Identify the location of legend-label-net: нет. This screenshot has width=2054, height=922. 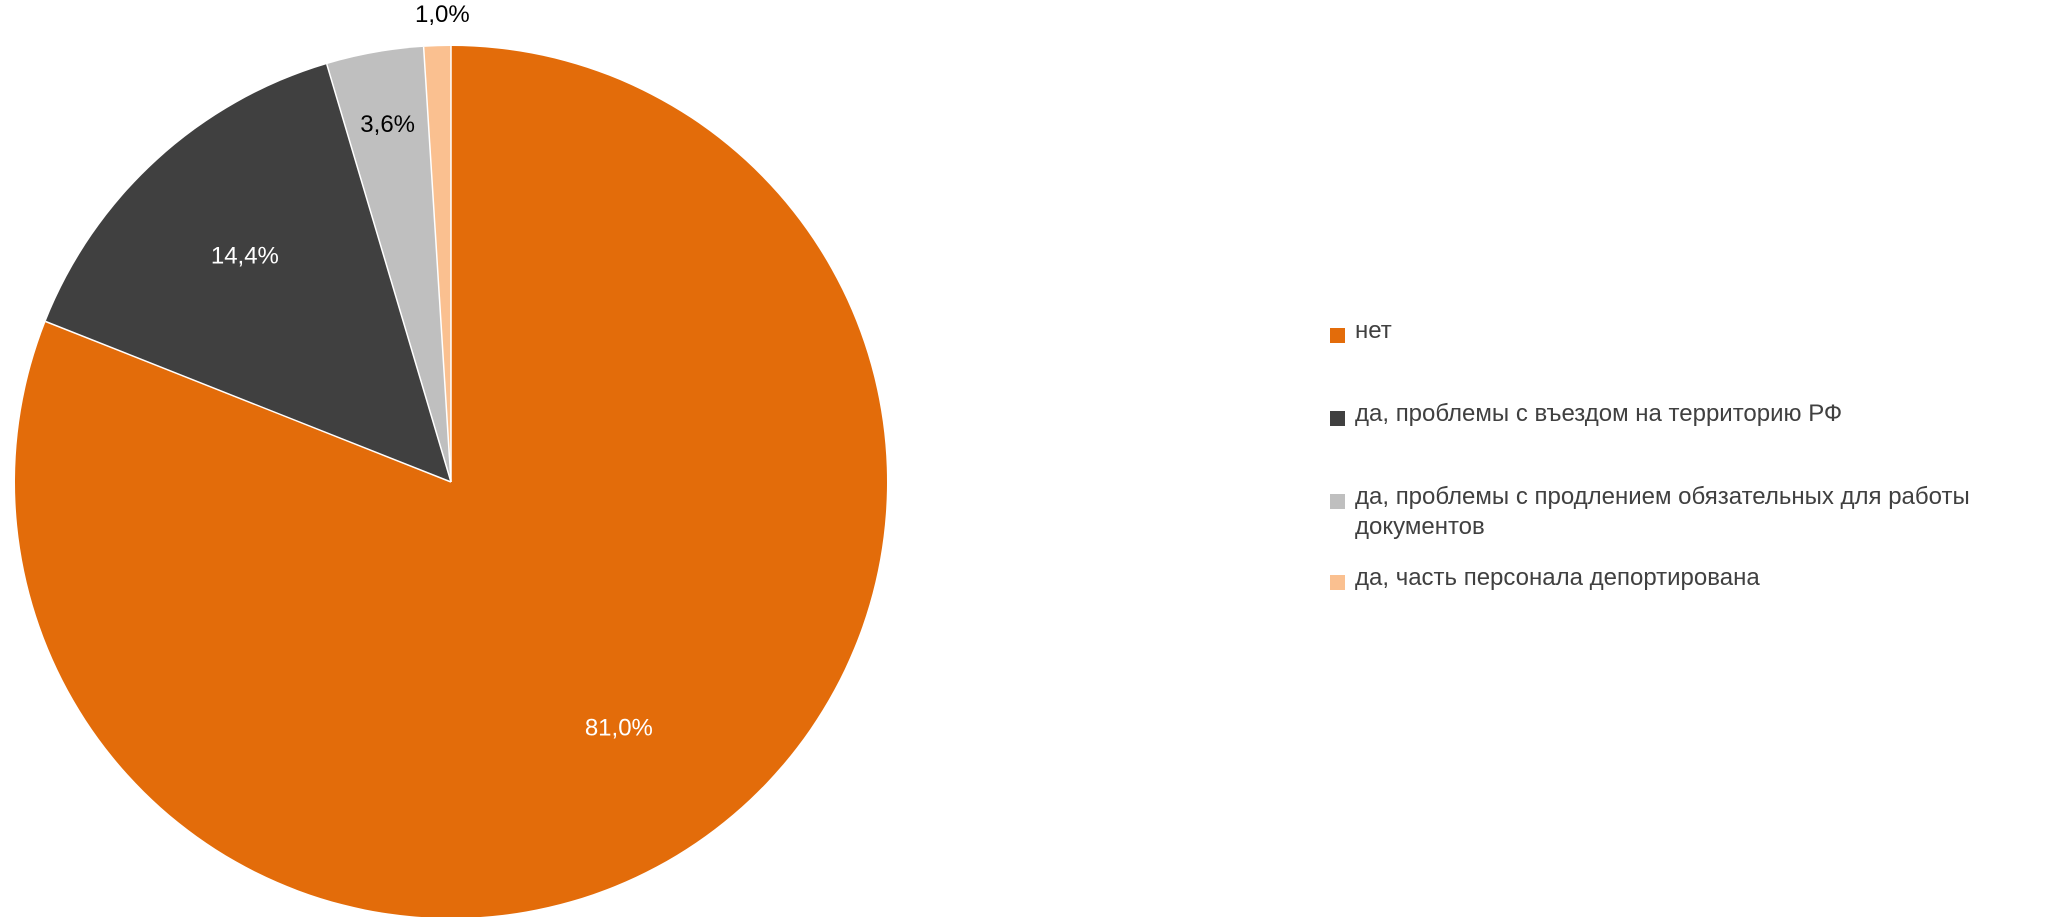
(1373, 330).